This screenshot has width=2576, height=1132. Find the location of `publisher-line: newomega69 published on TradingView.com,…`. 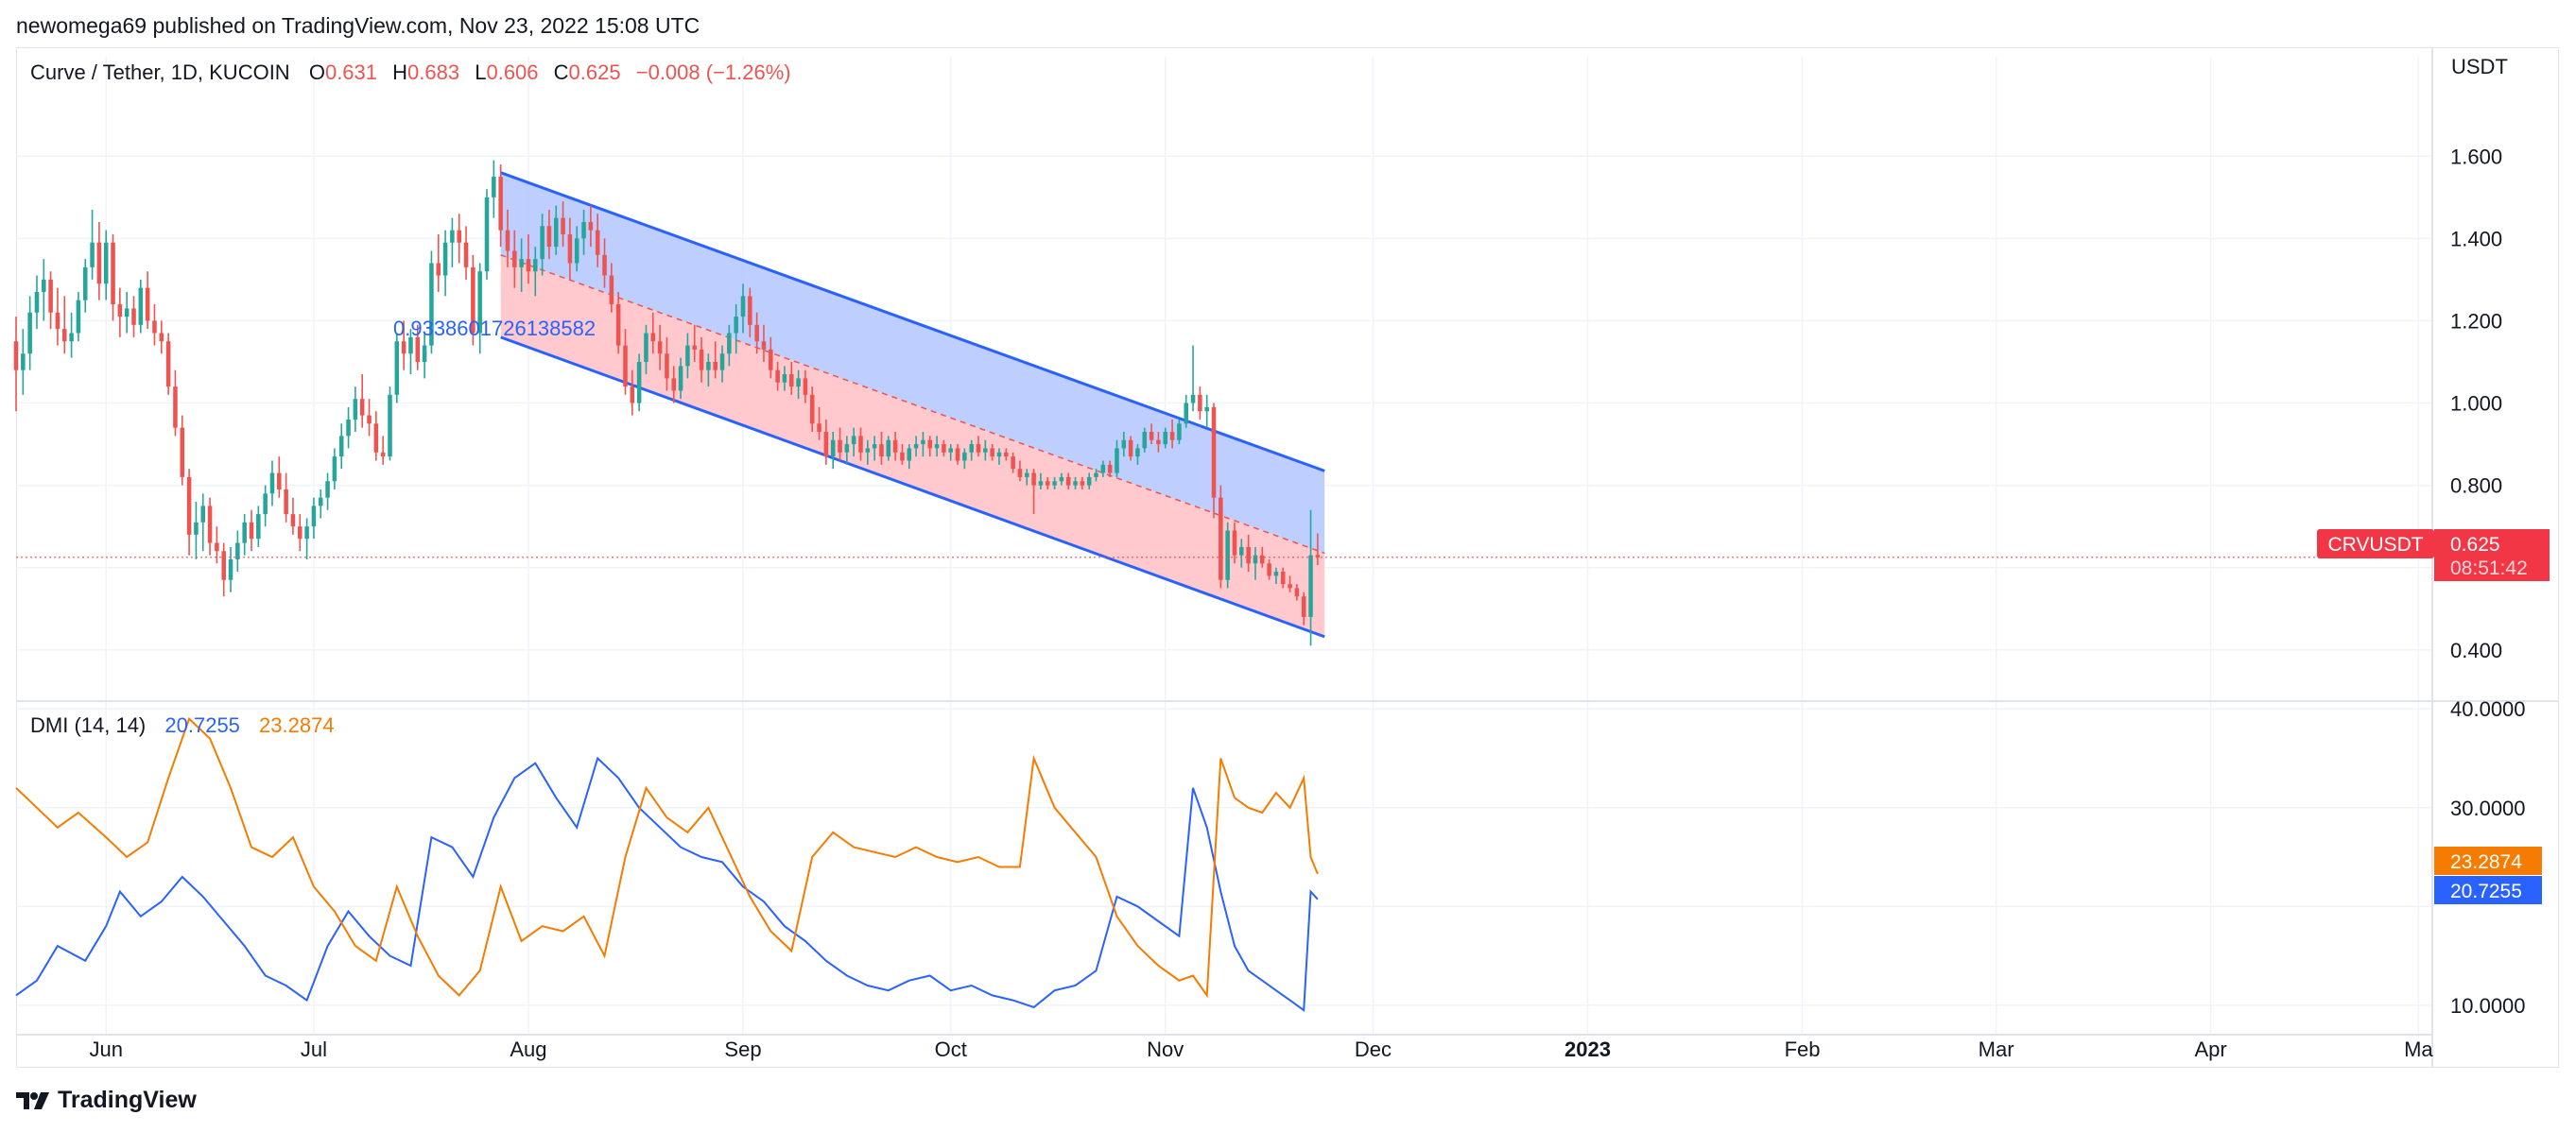

publisher-line: newomega69 published on TradingView.com,… is located at coordinates (358, 25).